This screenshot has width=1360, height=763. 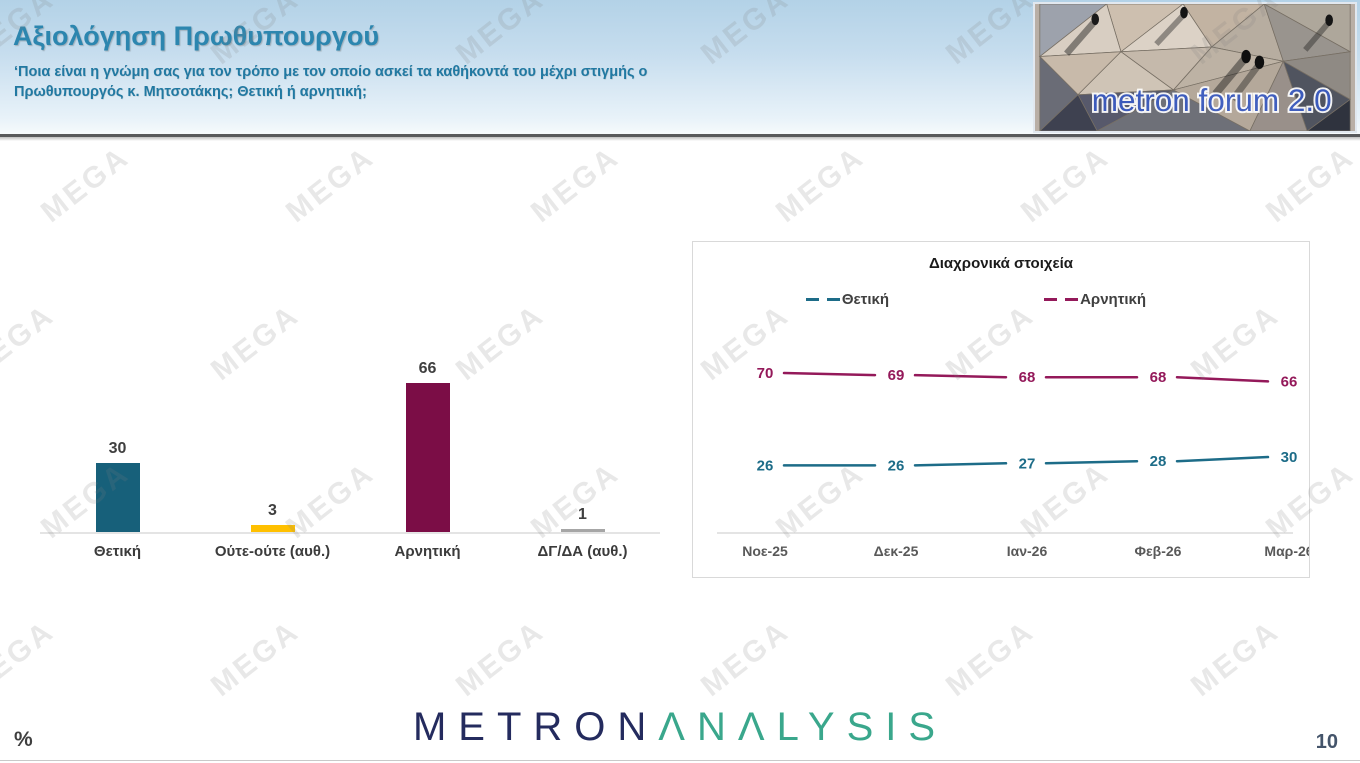 I want to click on x-tick-label: Μαρ-26, so click(x=1286, y=551).